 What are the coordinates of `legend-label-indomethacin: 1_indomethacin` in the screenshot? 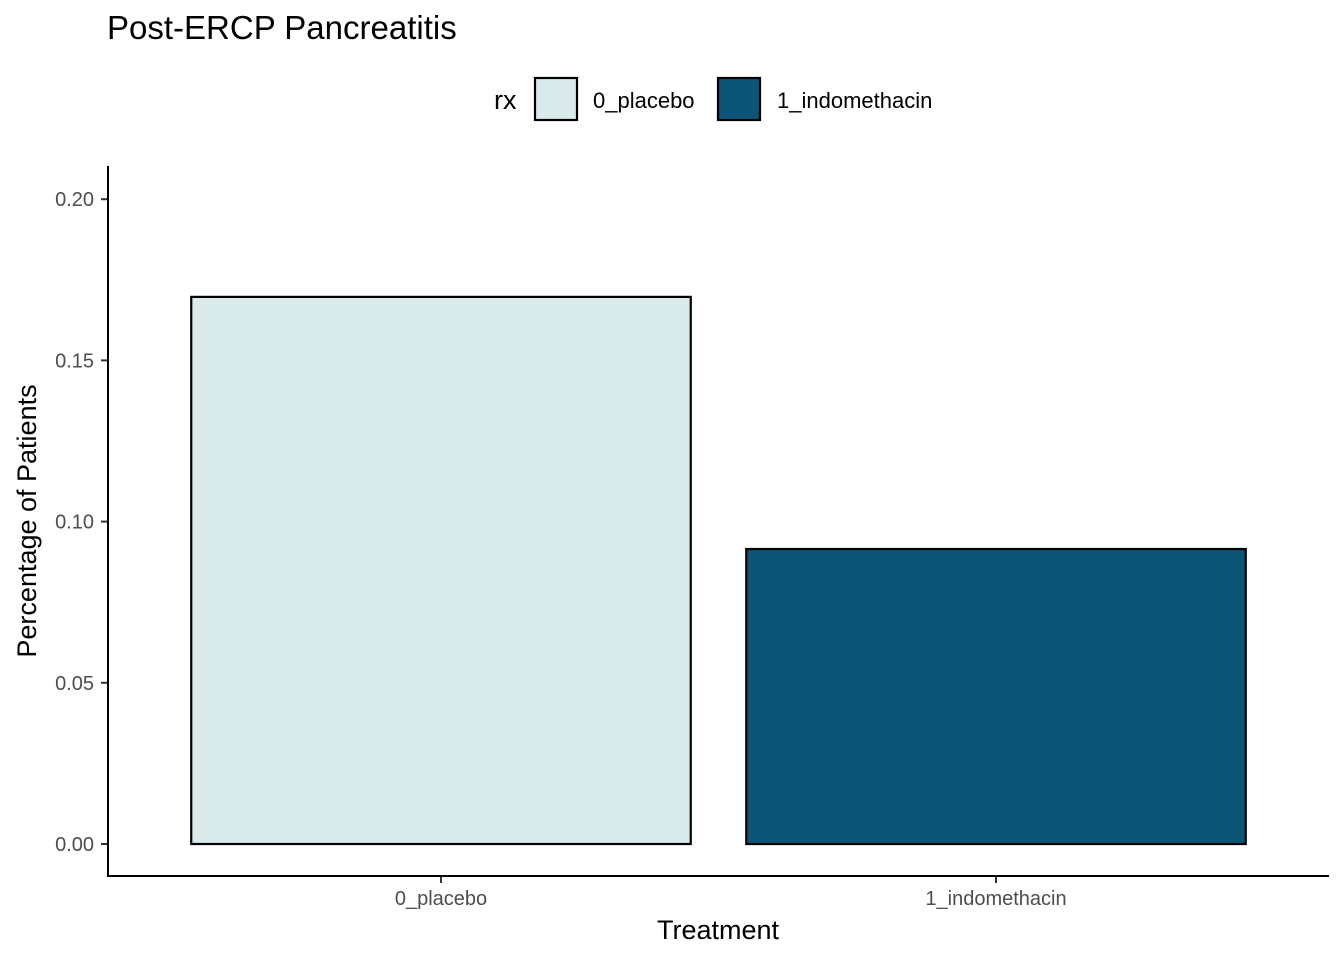 It's located at (854, 100).